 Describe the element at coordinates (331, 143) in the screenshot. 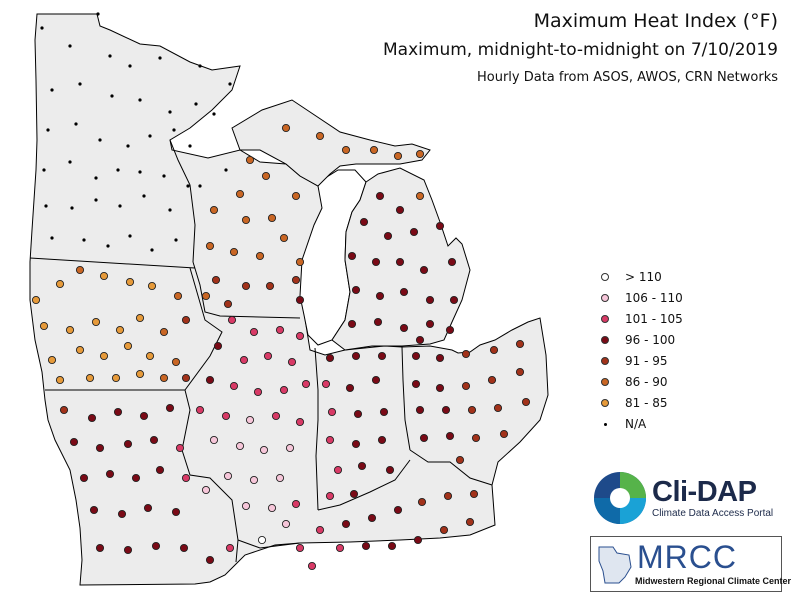

I see `land-upper-michigan` at that location.